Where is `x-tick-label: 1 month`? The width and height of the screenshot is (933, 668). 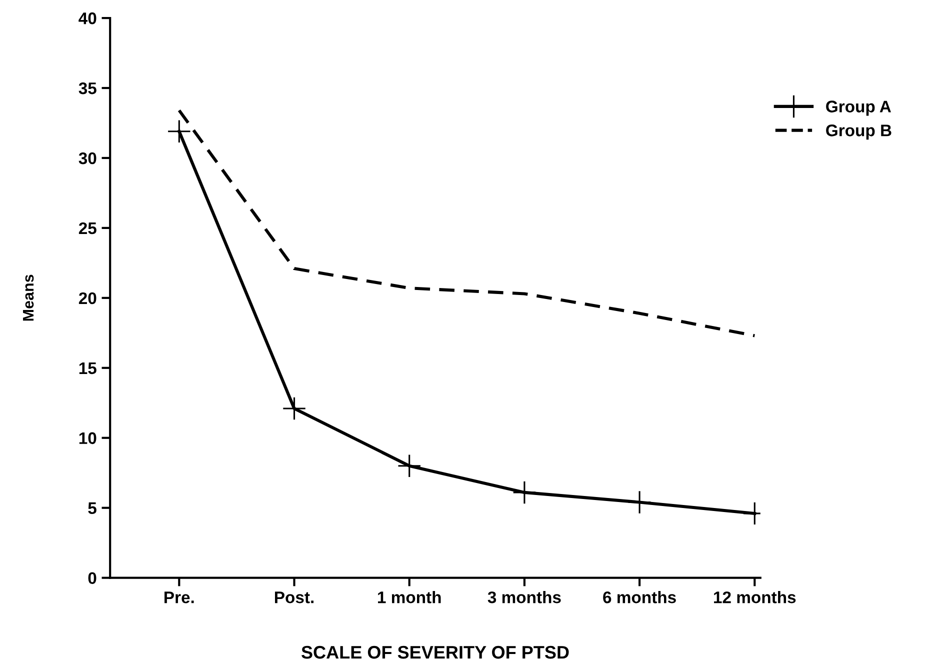 x-tick-label: 1 month is located at coordinates (409, 597).